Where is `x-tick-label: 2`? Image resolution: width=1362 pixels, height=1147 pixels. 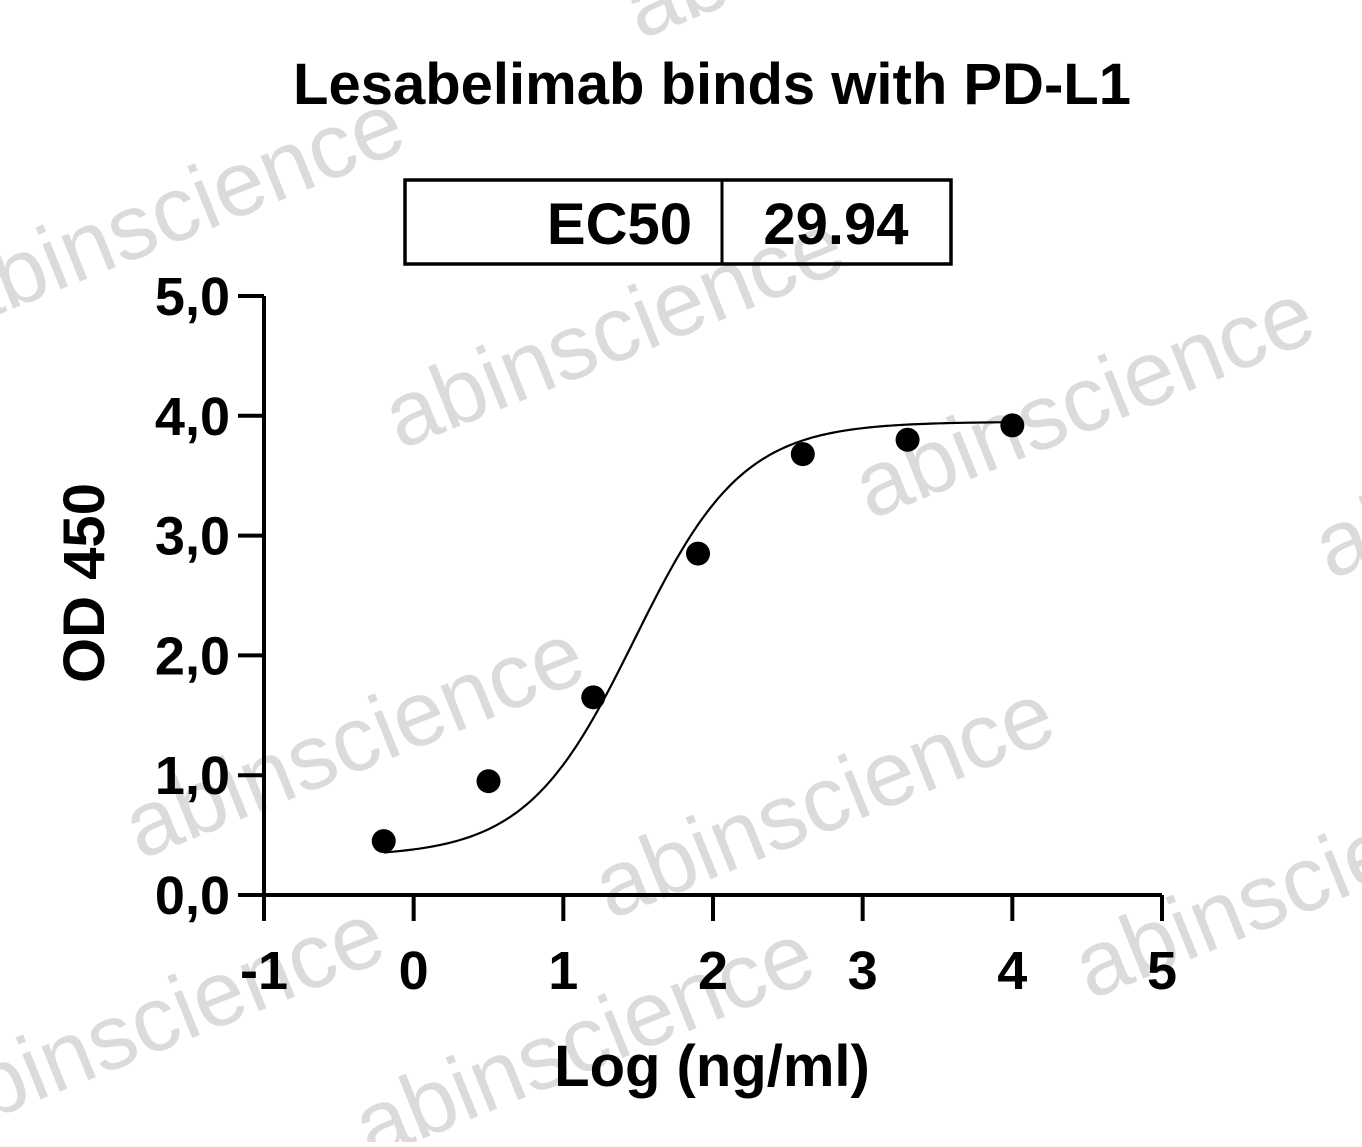 x-tick-label: 2 is located at coordinates (713, 971).